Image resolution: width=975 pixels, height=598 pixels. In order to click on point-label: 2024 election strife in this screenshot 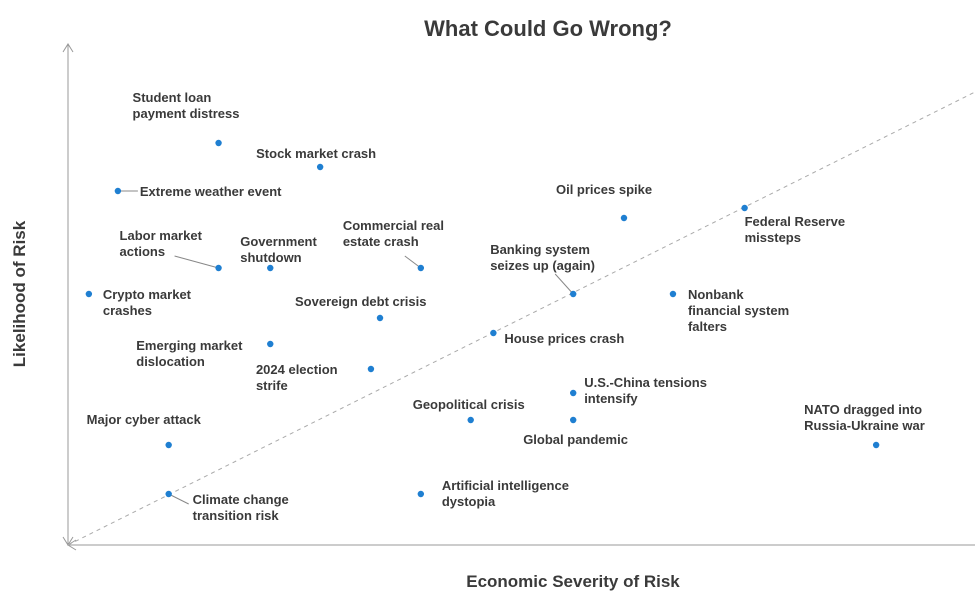, I will do `click(296, 377)`.